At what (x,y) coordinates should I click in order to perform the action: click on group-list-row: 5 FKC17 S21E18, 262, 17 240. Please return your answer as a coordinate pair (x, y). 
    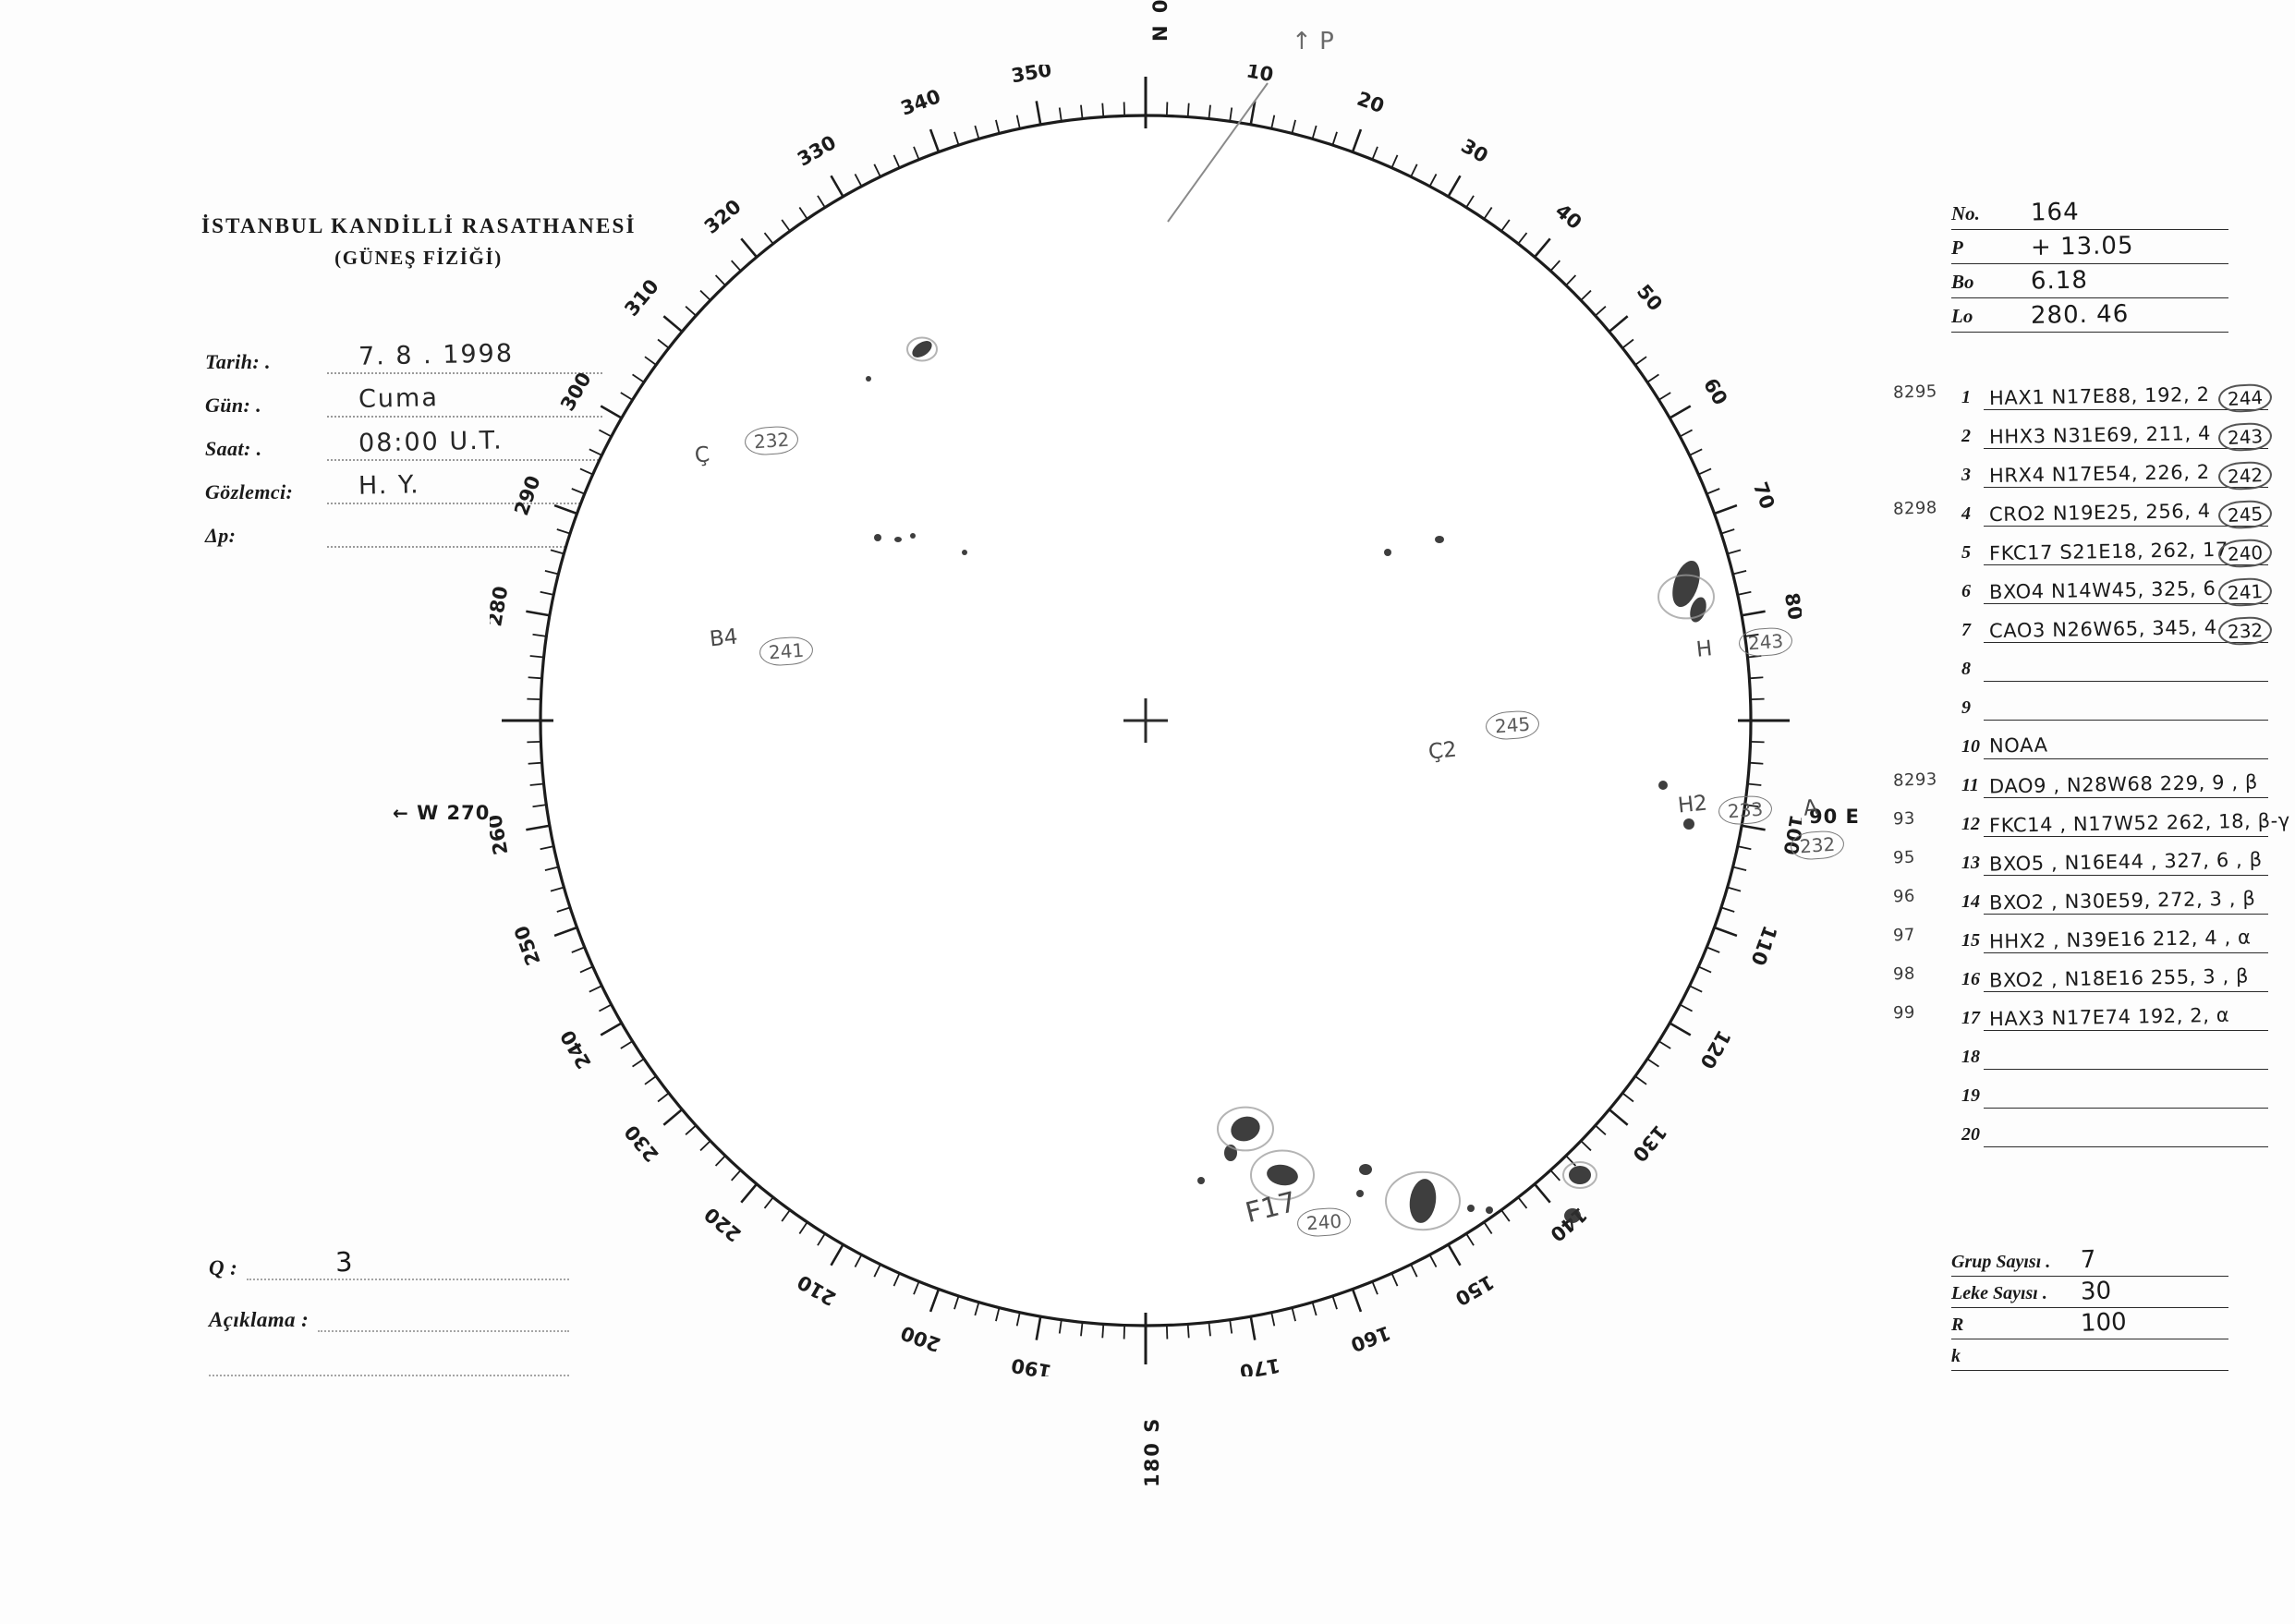
    Looking at the image, I should click on (2086, 551).